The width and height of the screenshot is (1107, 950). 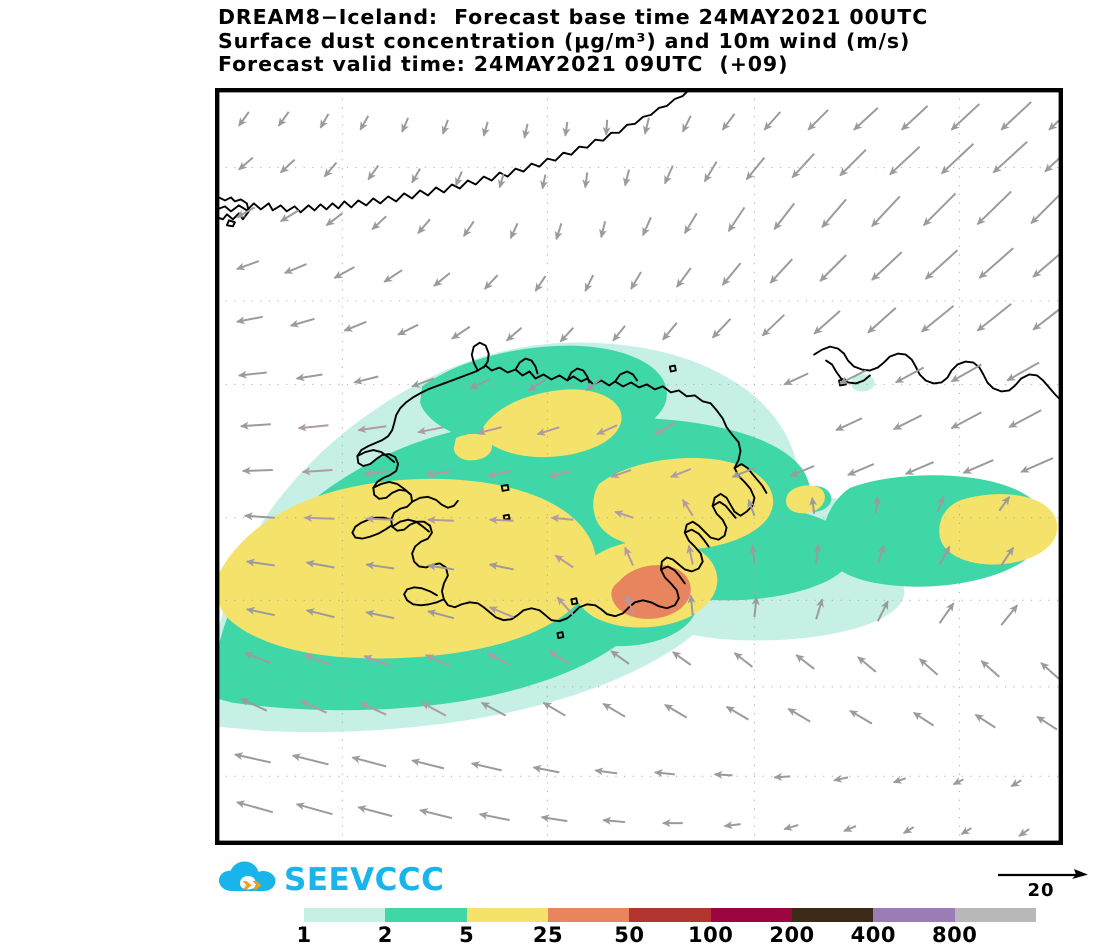 What do you see at coordinates (710, 935) in the screenshot?
I see `colorbar-tick: 100` at bounding box center [710, 935].